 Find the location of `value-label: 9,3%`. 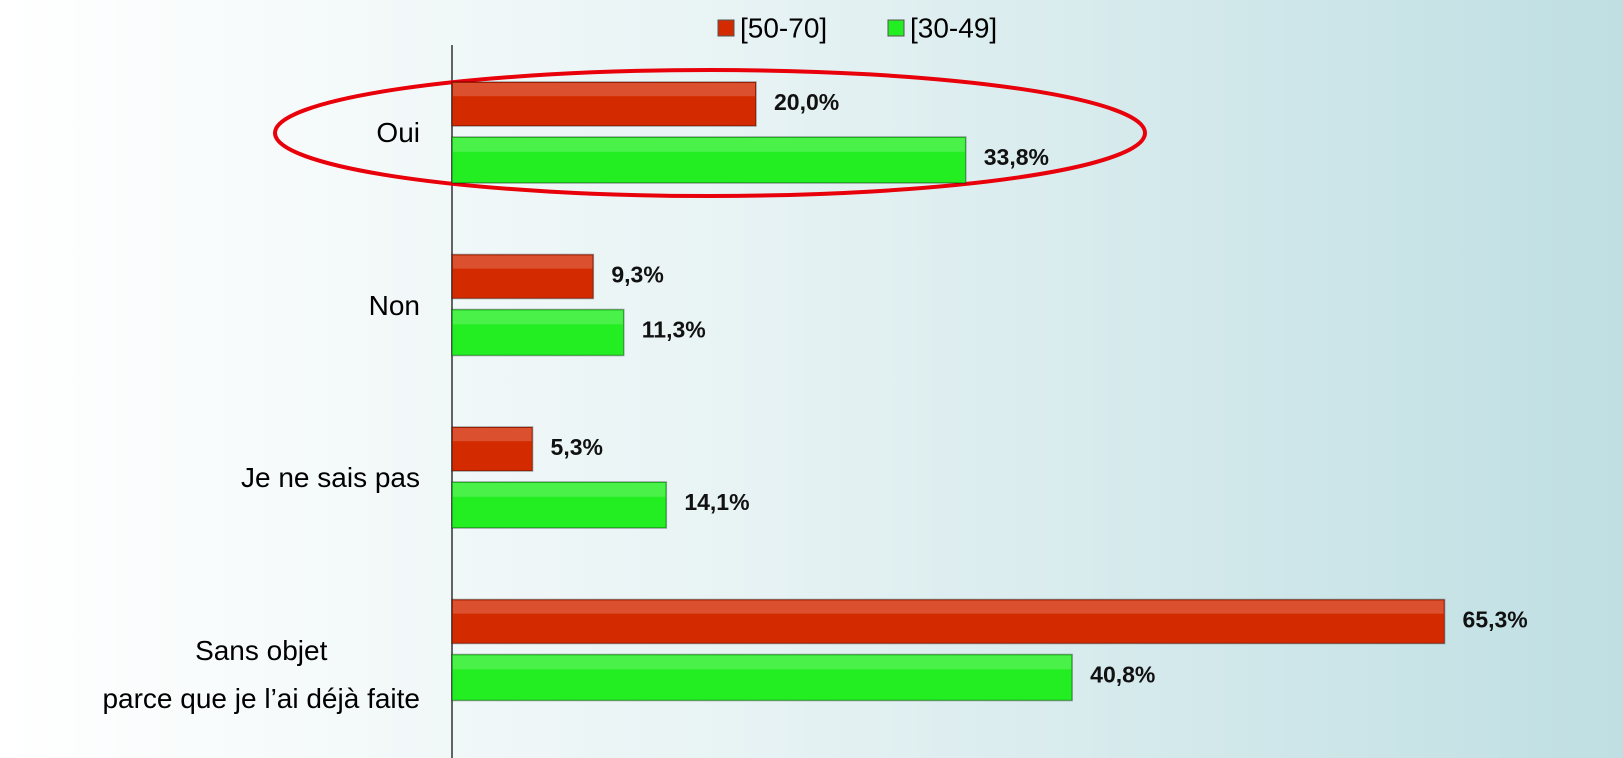

value-label: 9,3% is located at coordinates (637, 275).